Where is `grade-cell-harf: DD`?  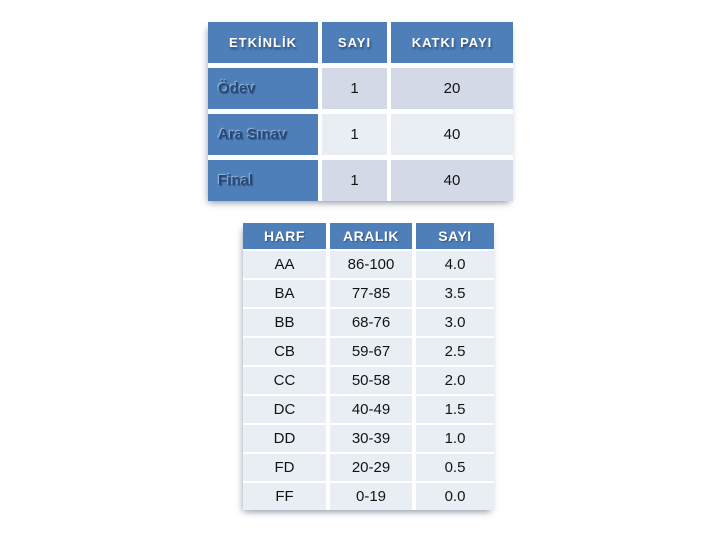 grade-cell-harf: DD is located at coordinates (284, 438).